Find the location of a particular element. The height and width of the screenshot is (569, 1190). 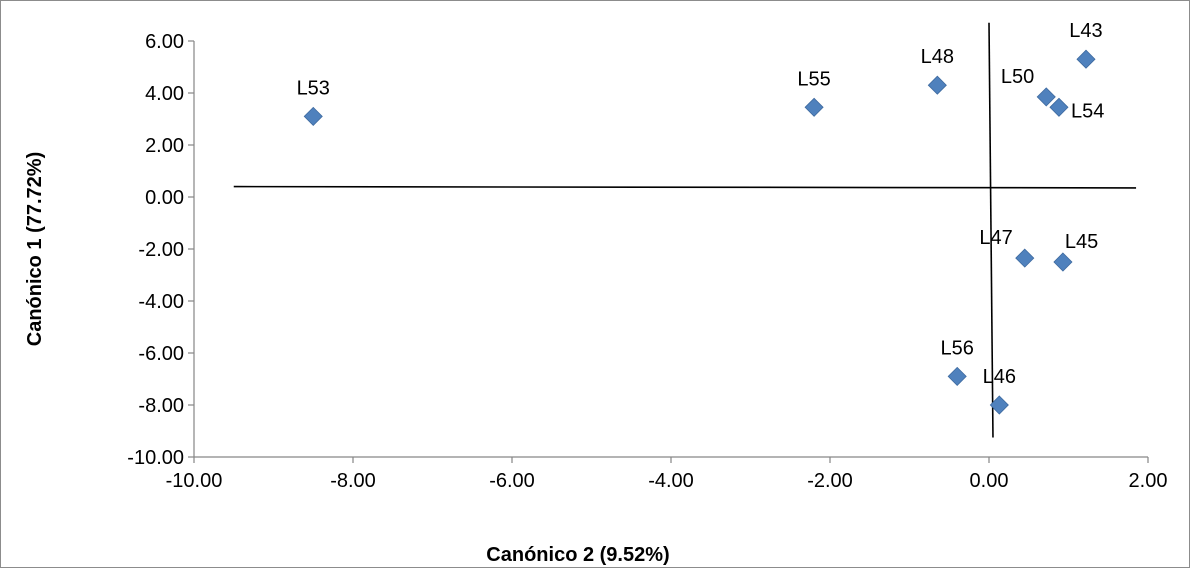

y-tick-label: -2.00 is located at coordinates (161, 250).